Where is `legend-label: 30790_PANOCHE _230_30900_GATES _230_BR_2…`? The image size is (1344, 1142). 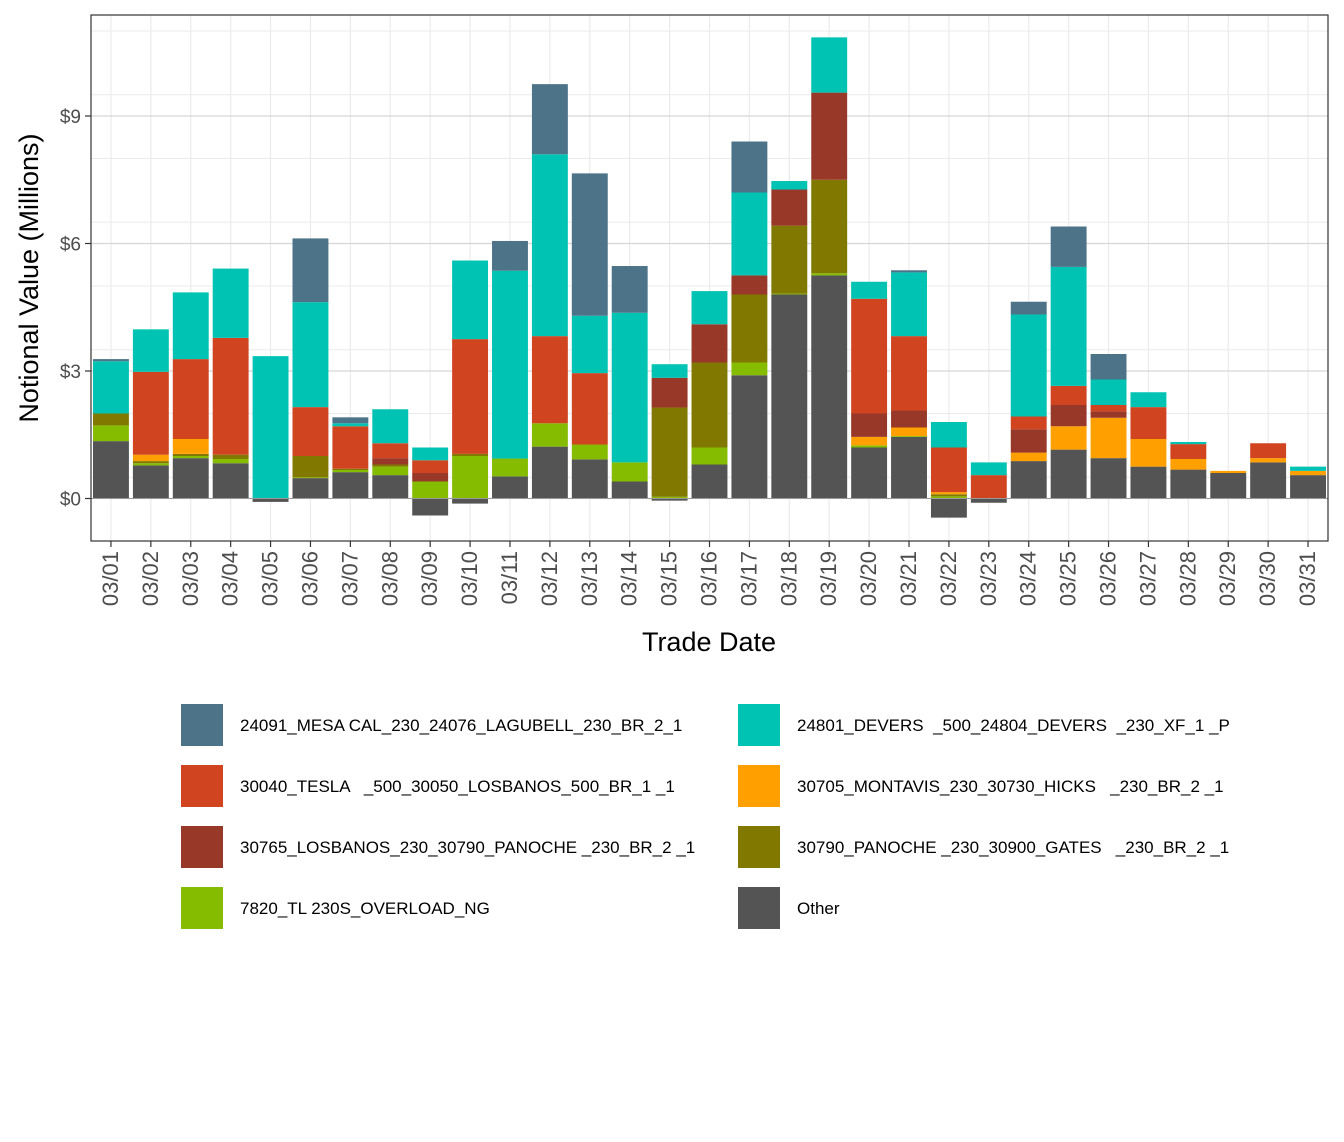 legend-label: 30790_PANOCHE _230_30900_GATES _230_BR_2… is located at coordinates (1013, 847).